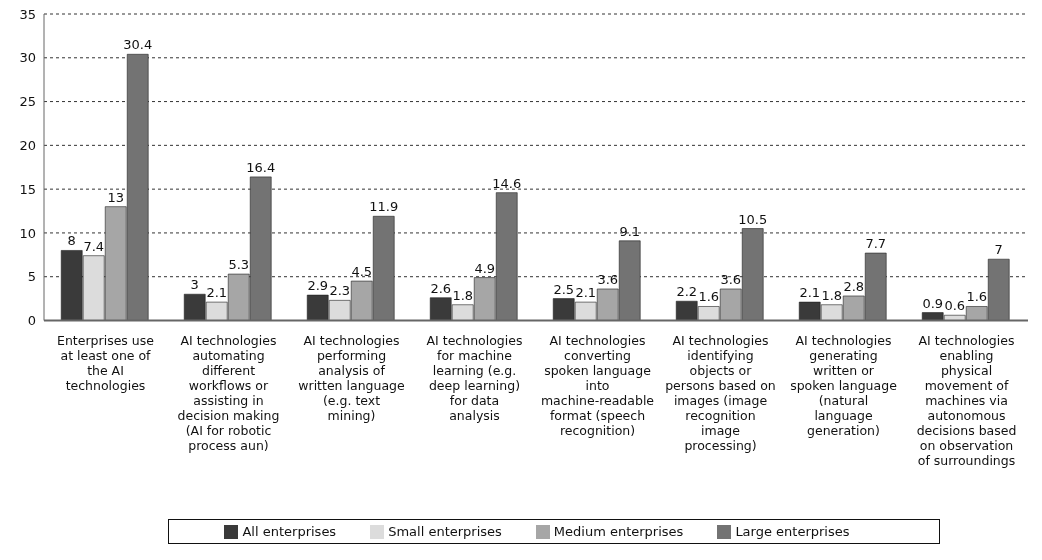  Describe the element at coordinates (138, 45) in the screenshot. I see `data-label: 30.4` at that location.